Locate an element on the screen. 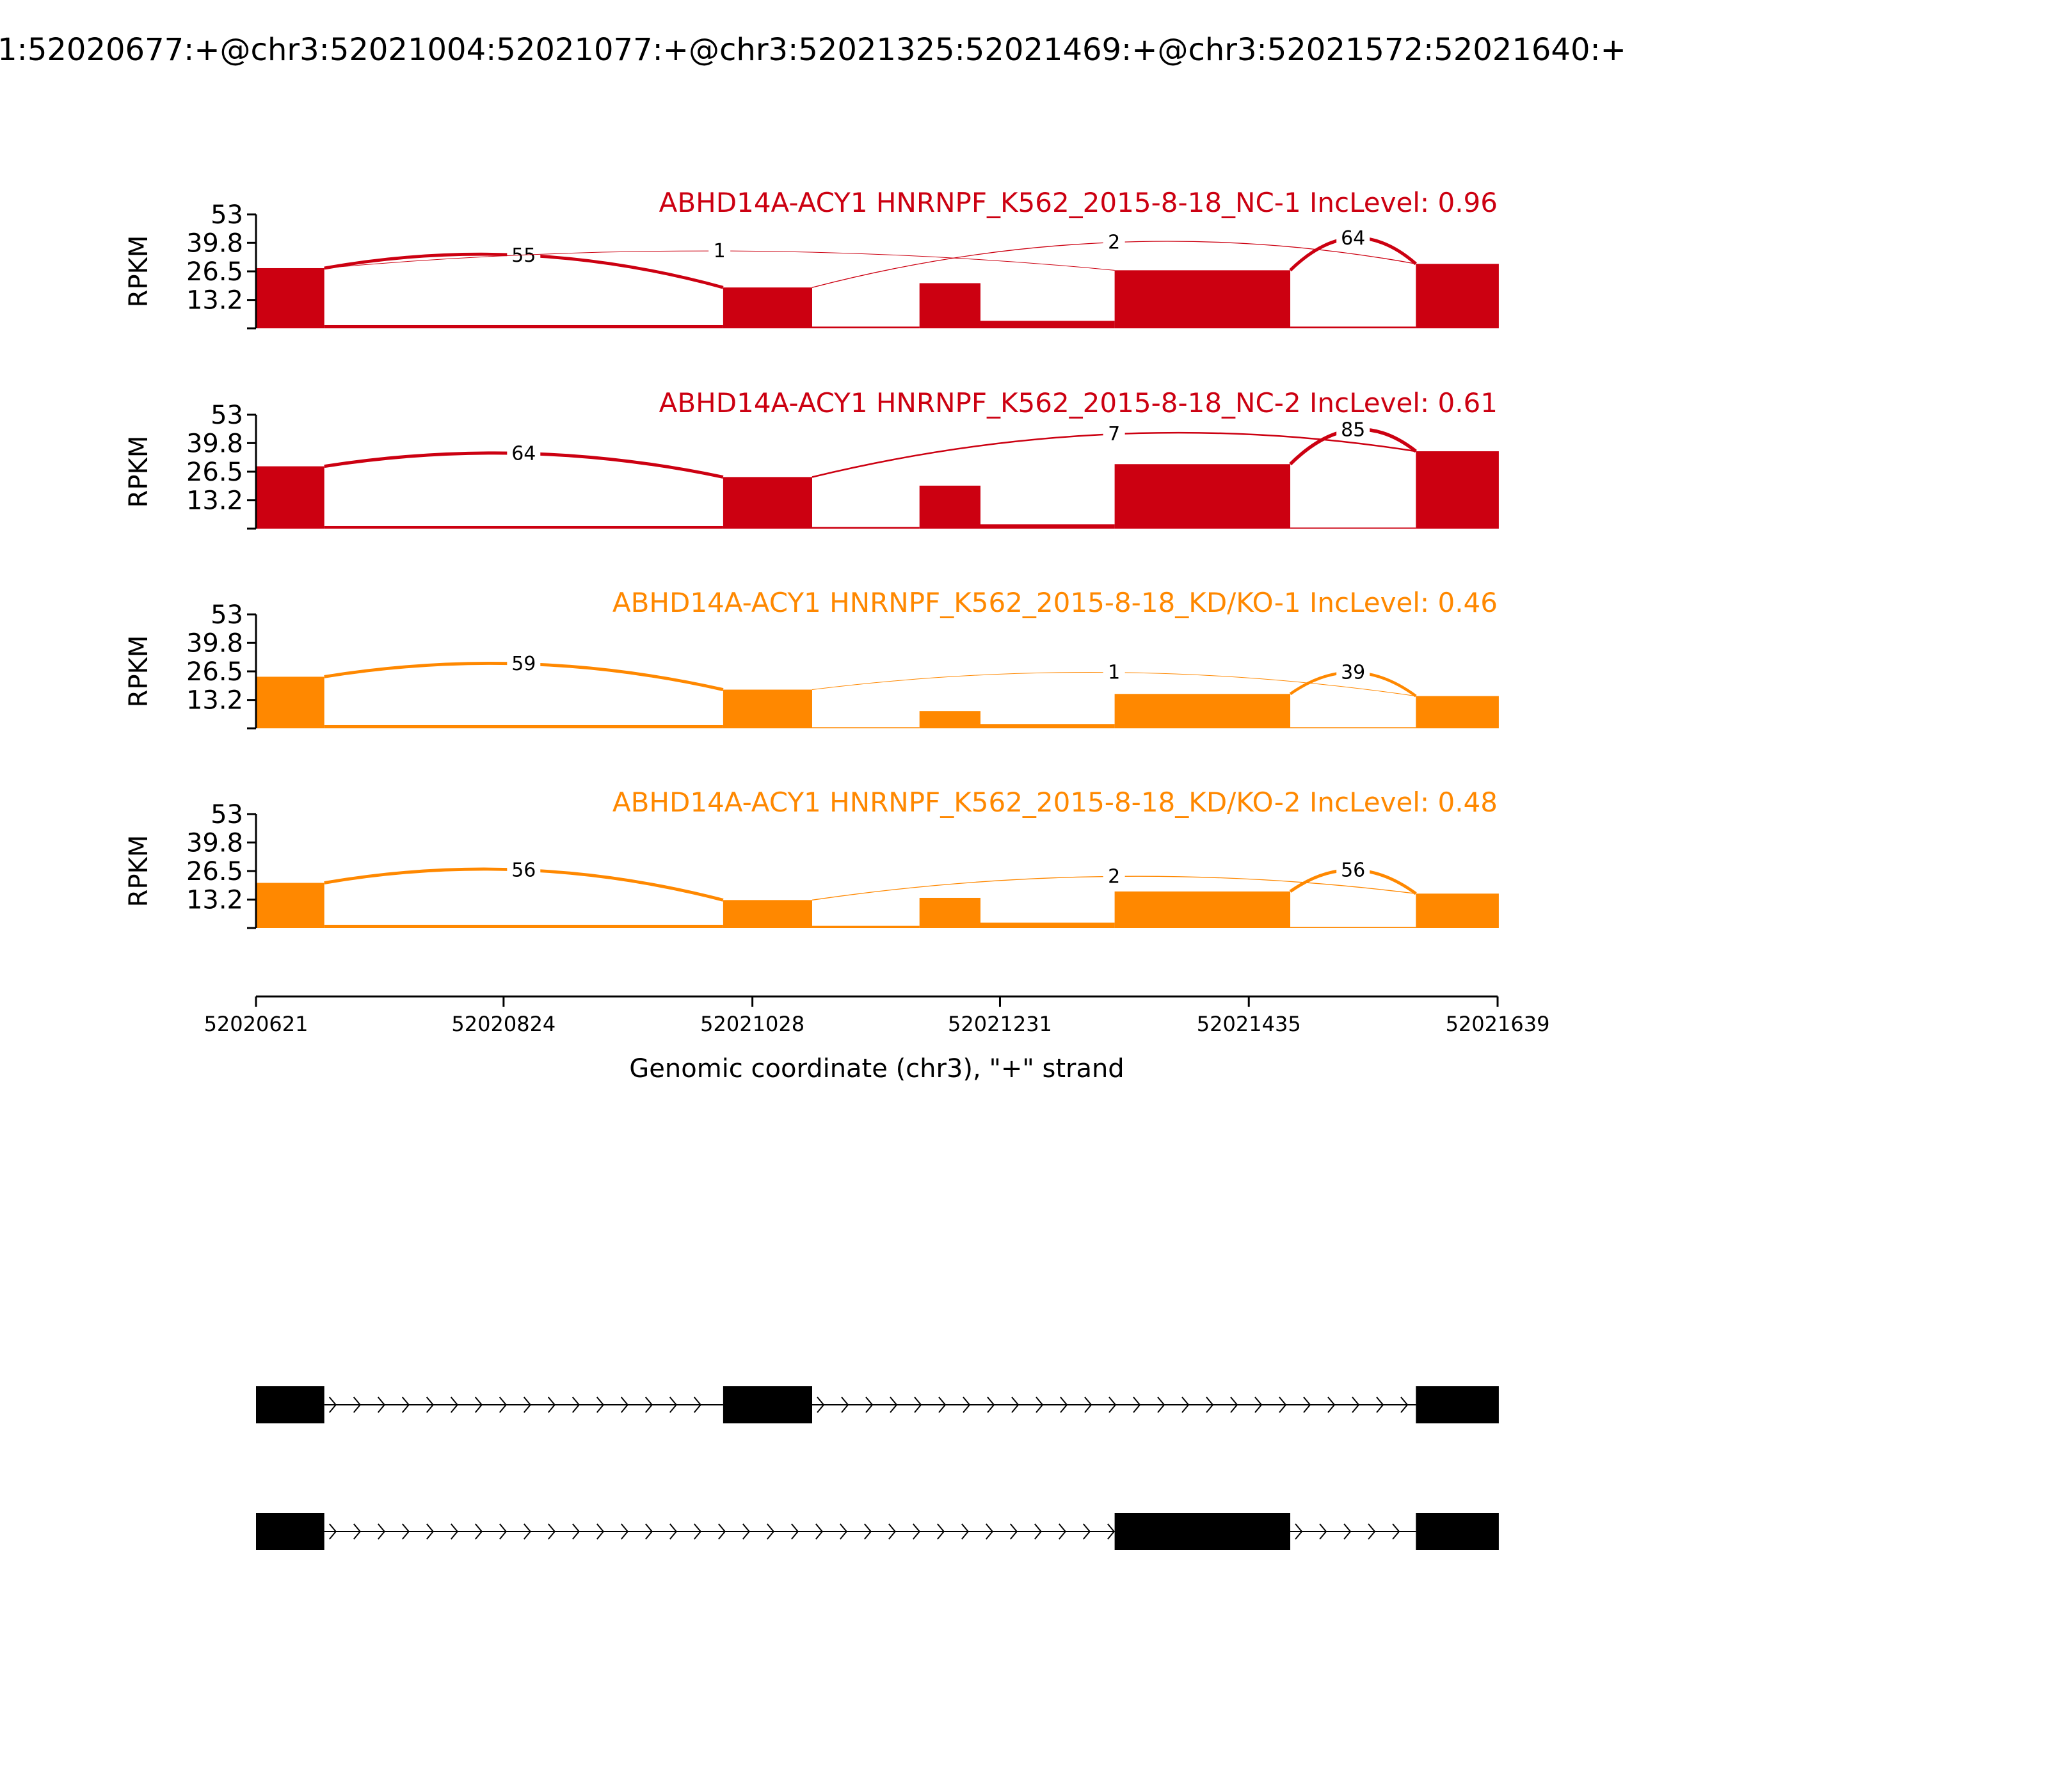  y-tick-label: 39.8 is located at coordinates (214, 243).